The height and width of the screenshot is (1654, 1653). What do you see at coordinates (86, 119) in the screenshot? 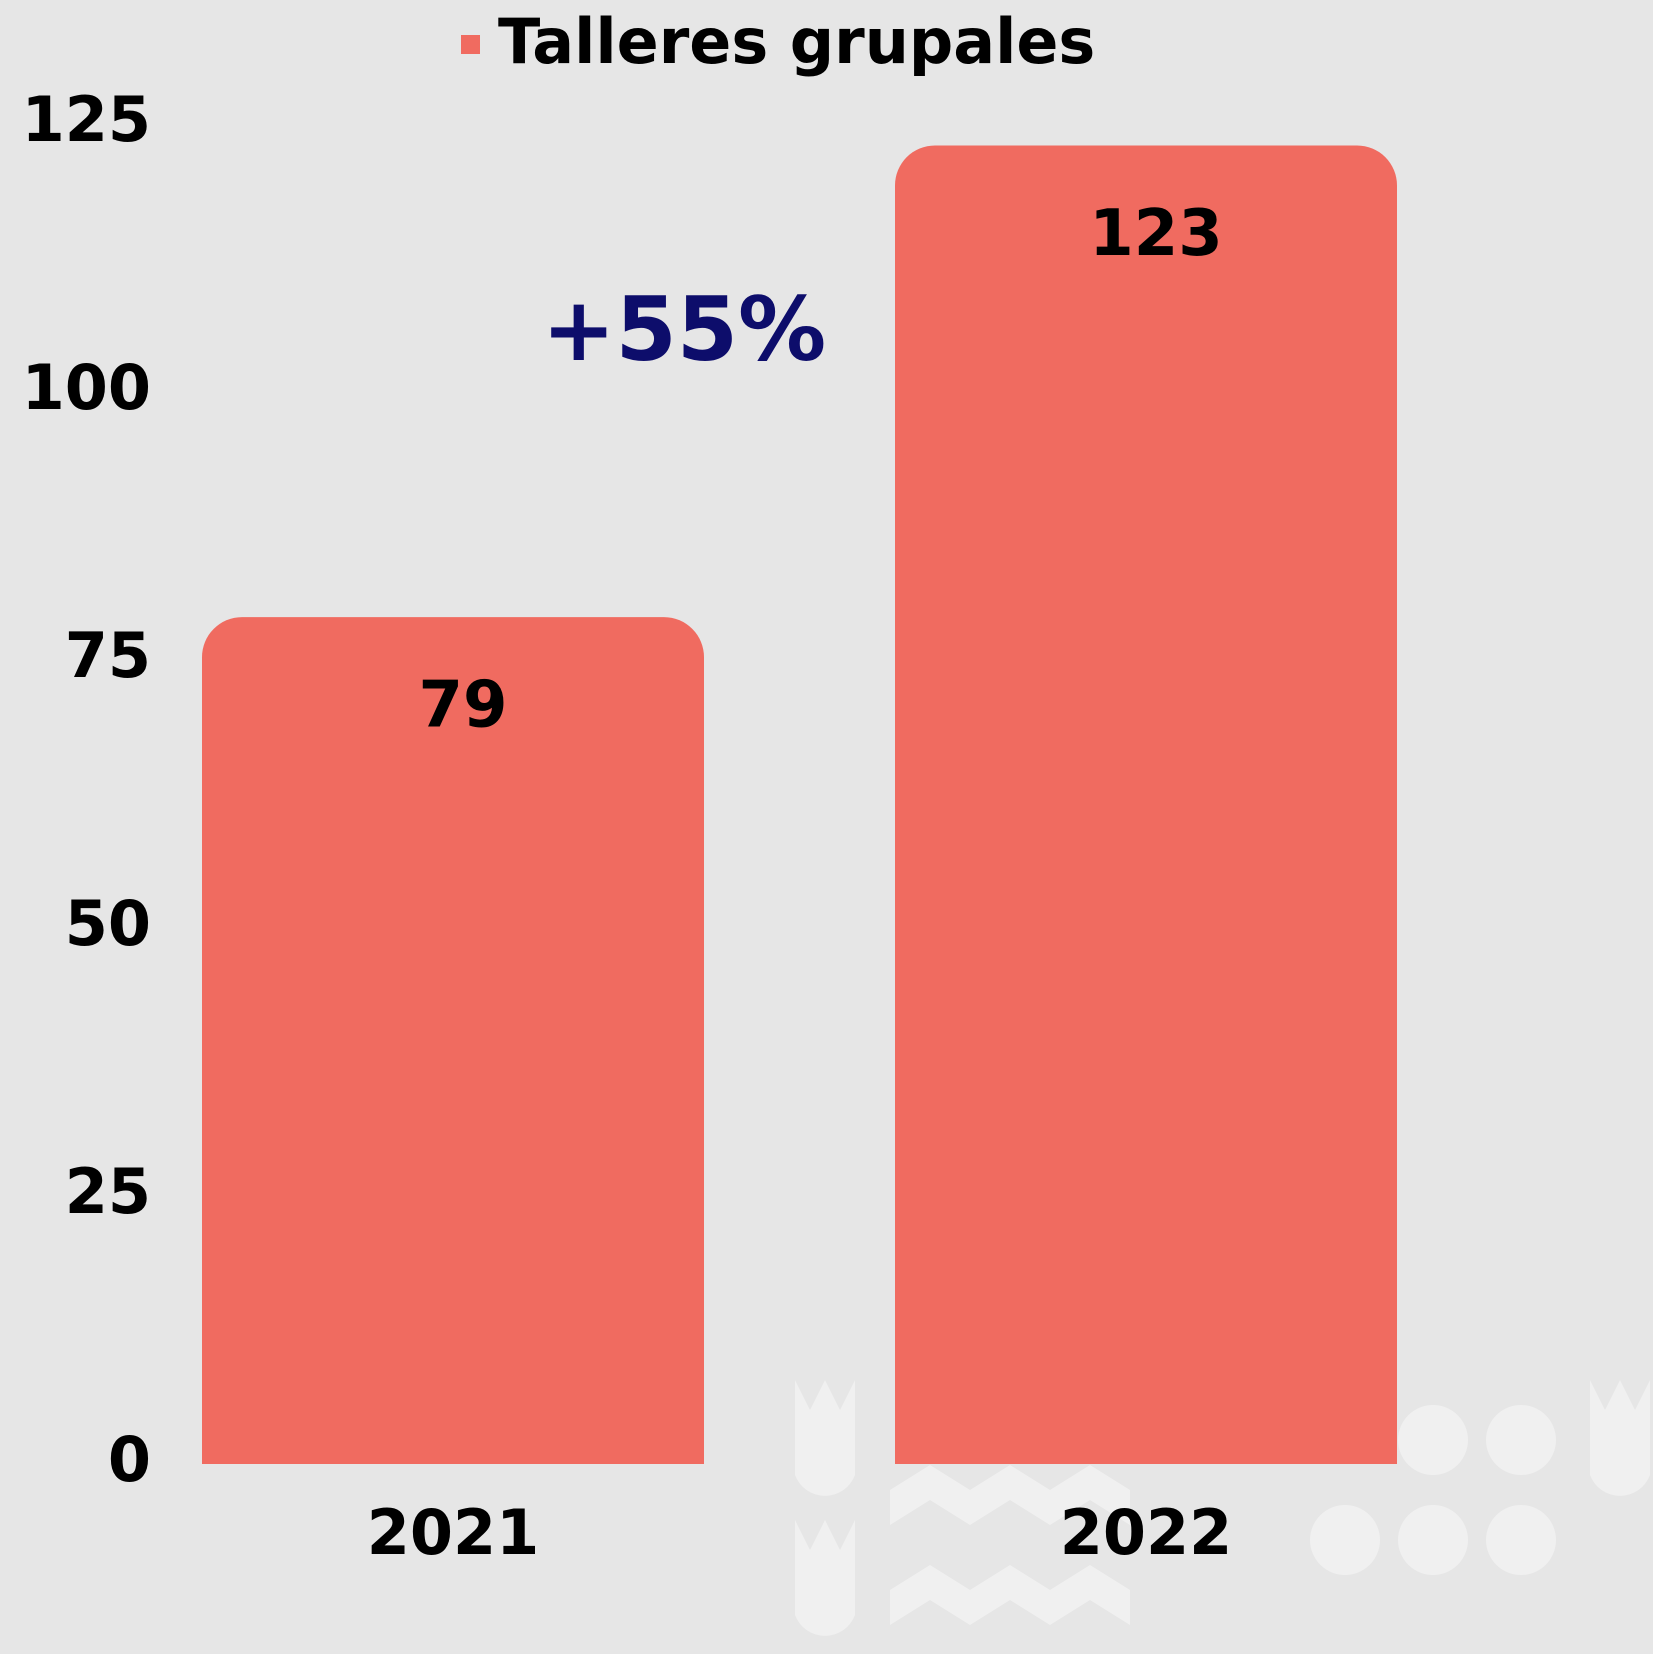
I see `y-tick-label: 125` at bounding box center [86, 119].